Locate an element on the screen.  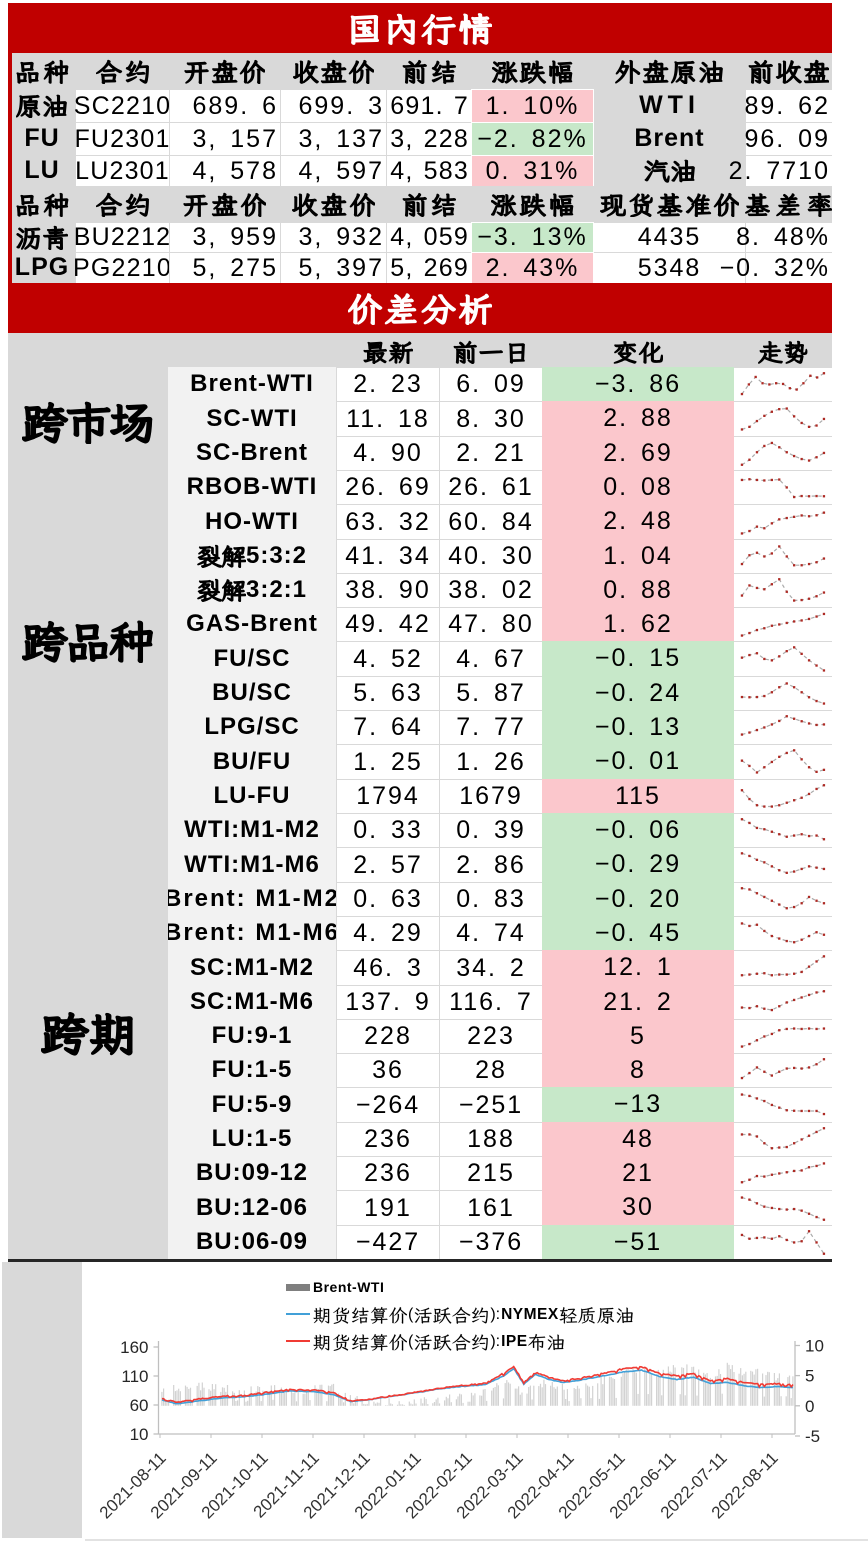
svg-text: 60 is located at coordinates (139, 1405).